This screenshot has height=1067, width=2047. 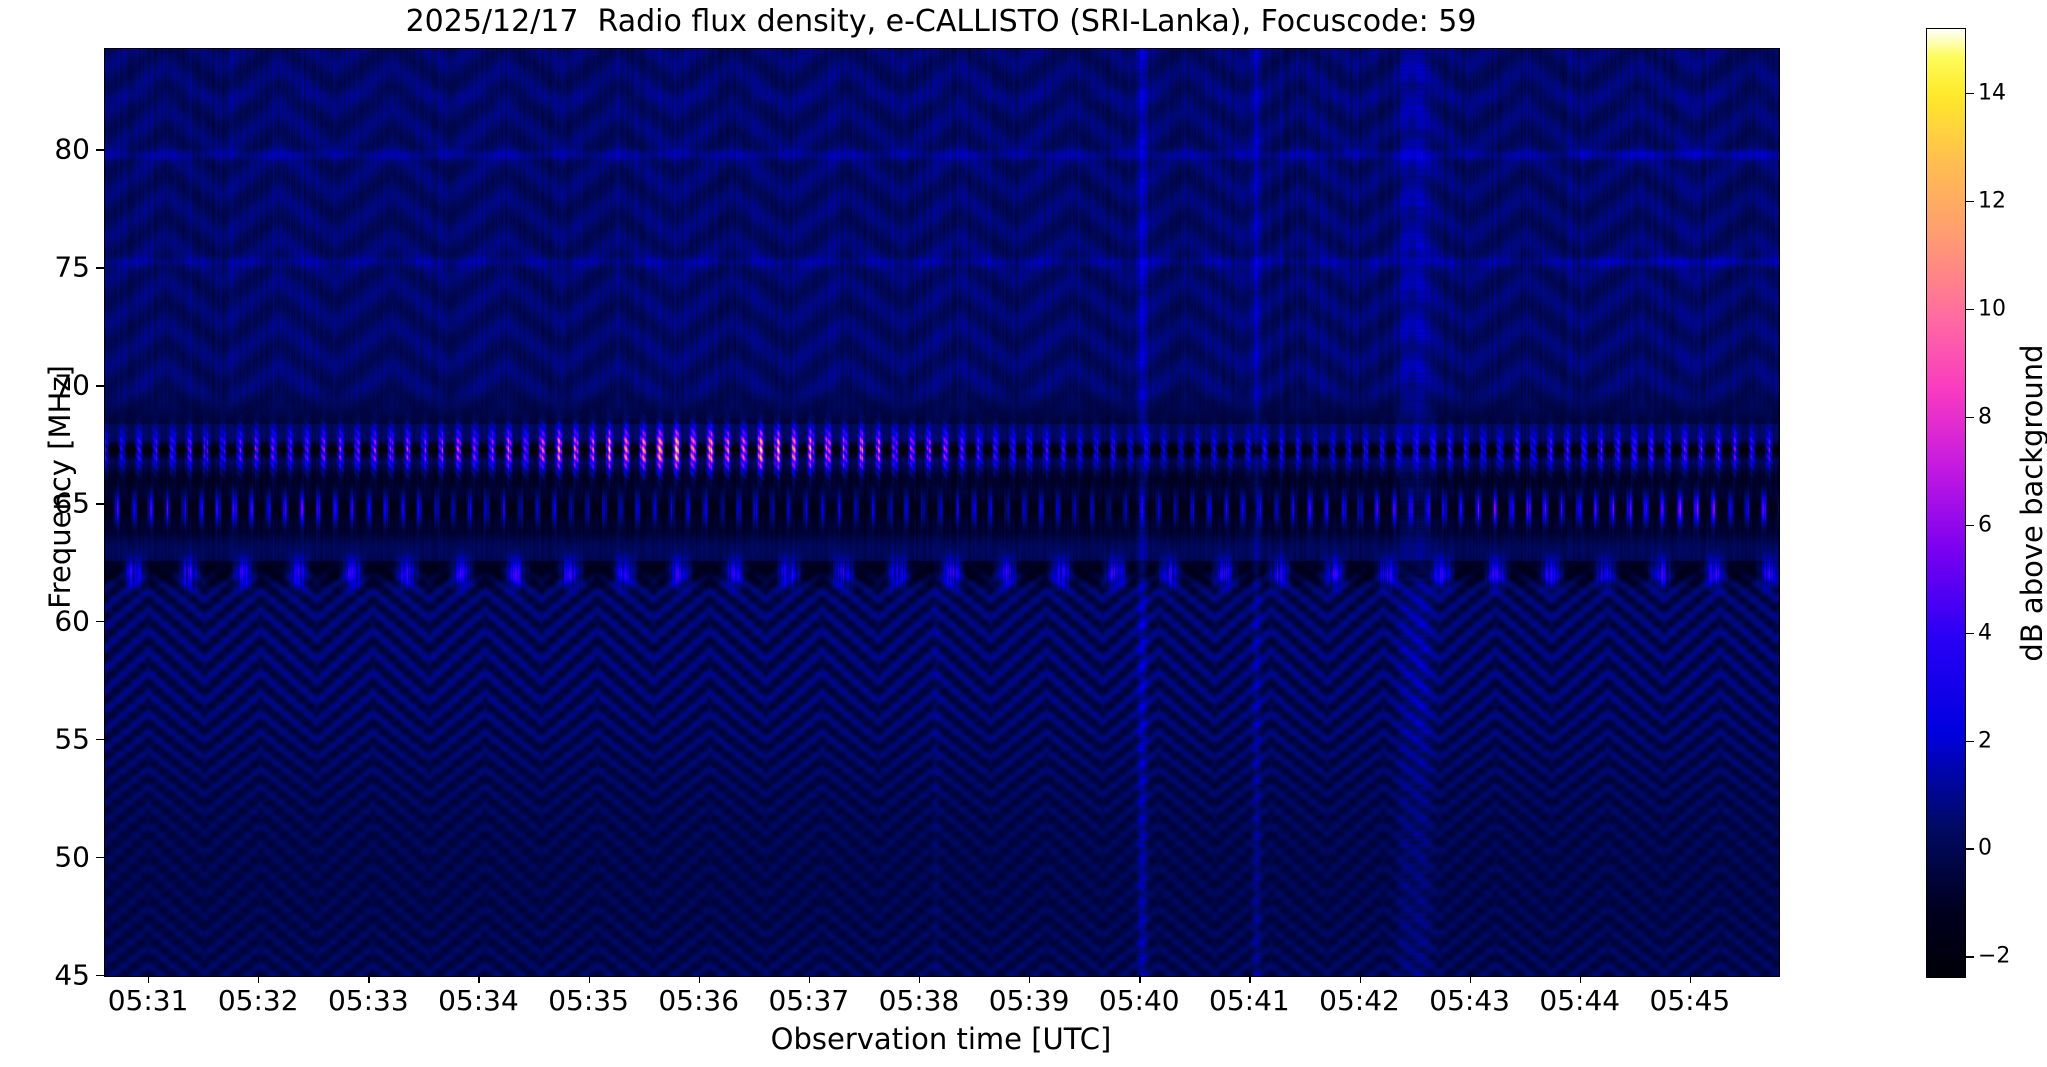 I want to click on y-tick-label: 60, so click(x=72, y=621).